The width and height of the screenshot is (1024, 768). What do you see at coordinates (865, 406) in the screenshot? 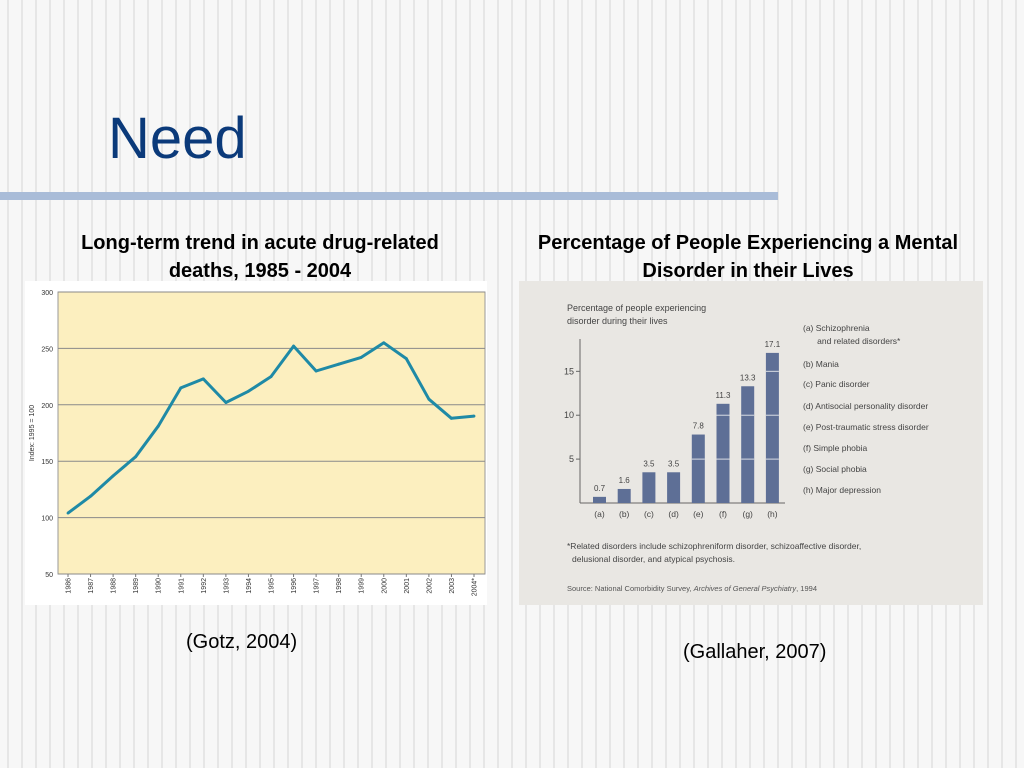
I see `legend-entry: (d) Antisocial personality disorder` at bounding box center [865, 406].